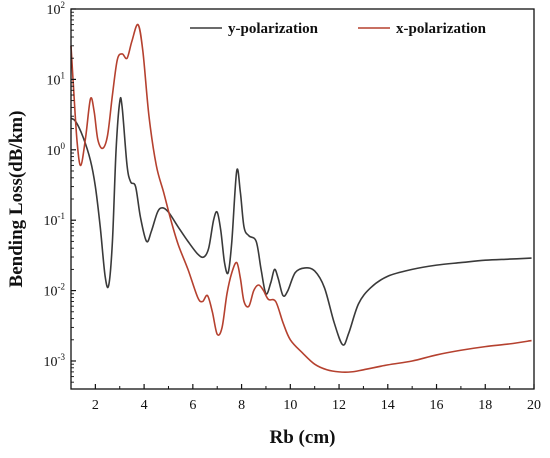 This screenshot has width=550, height=458. Describe the element at coordinates (273, 29) in the screenshot. I see `legend-label-y-polarization: y-polarization` at that location.